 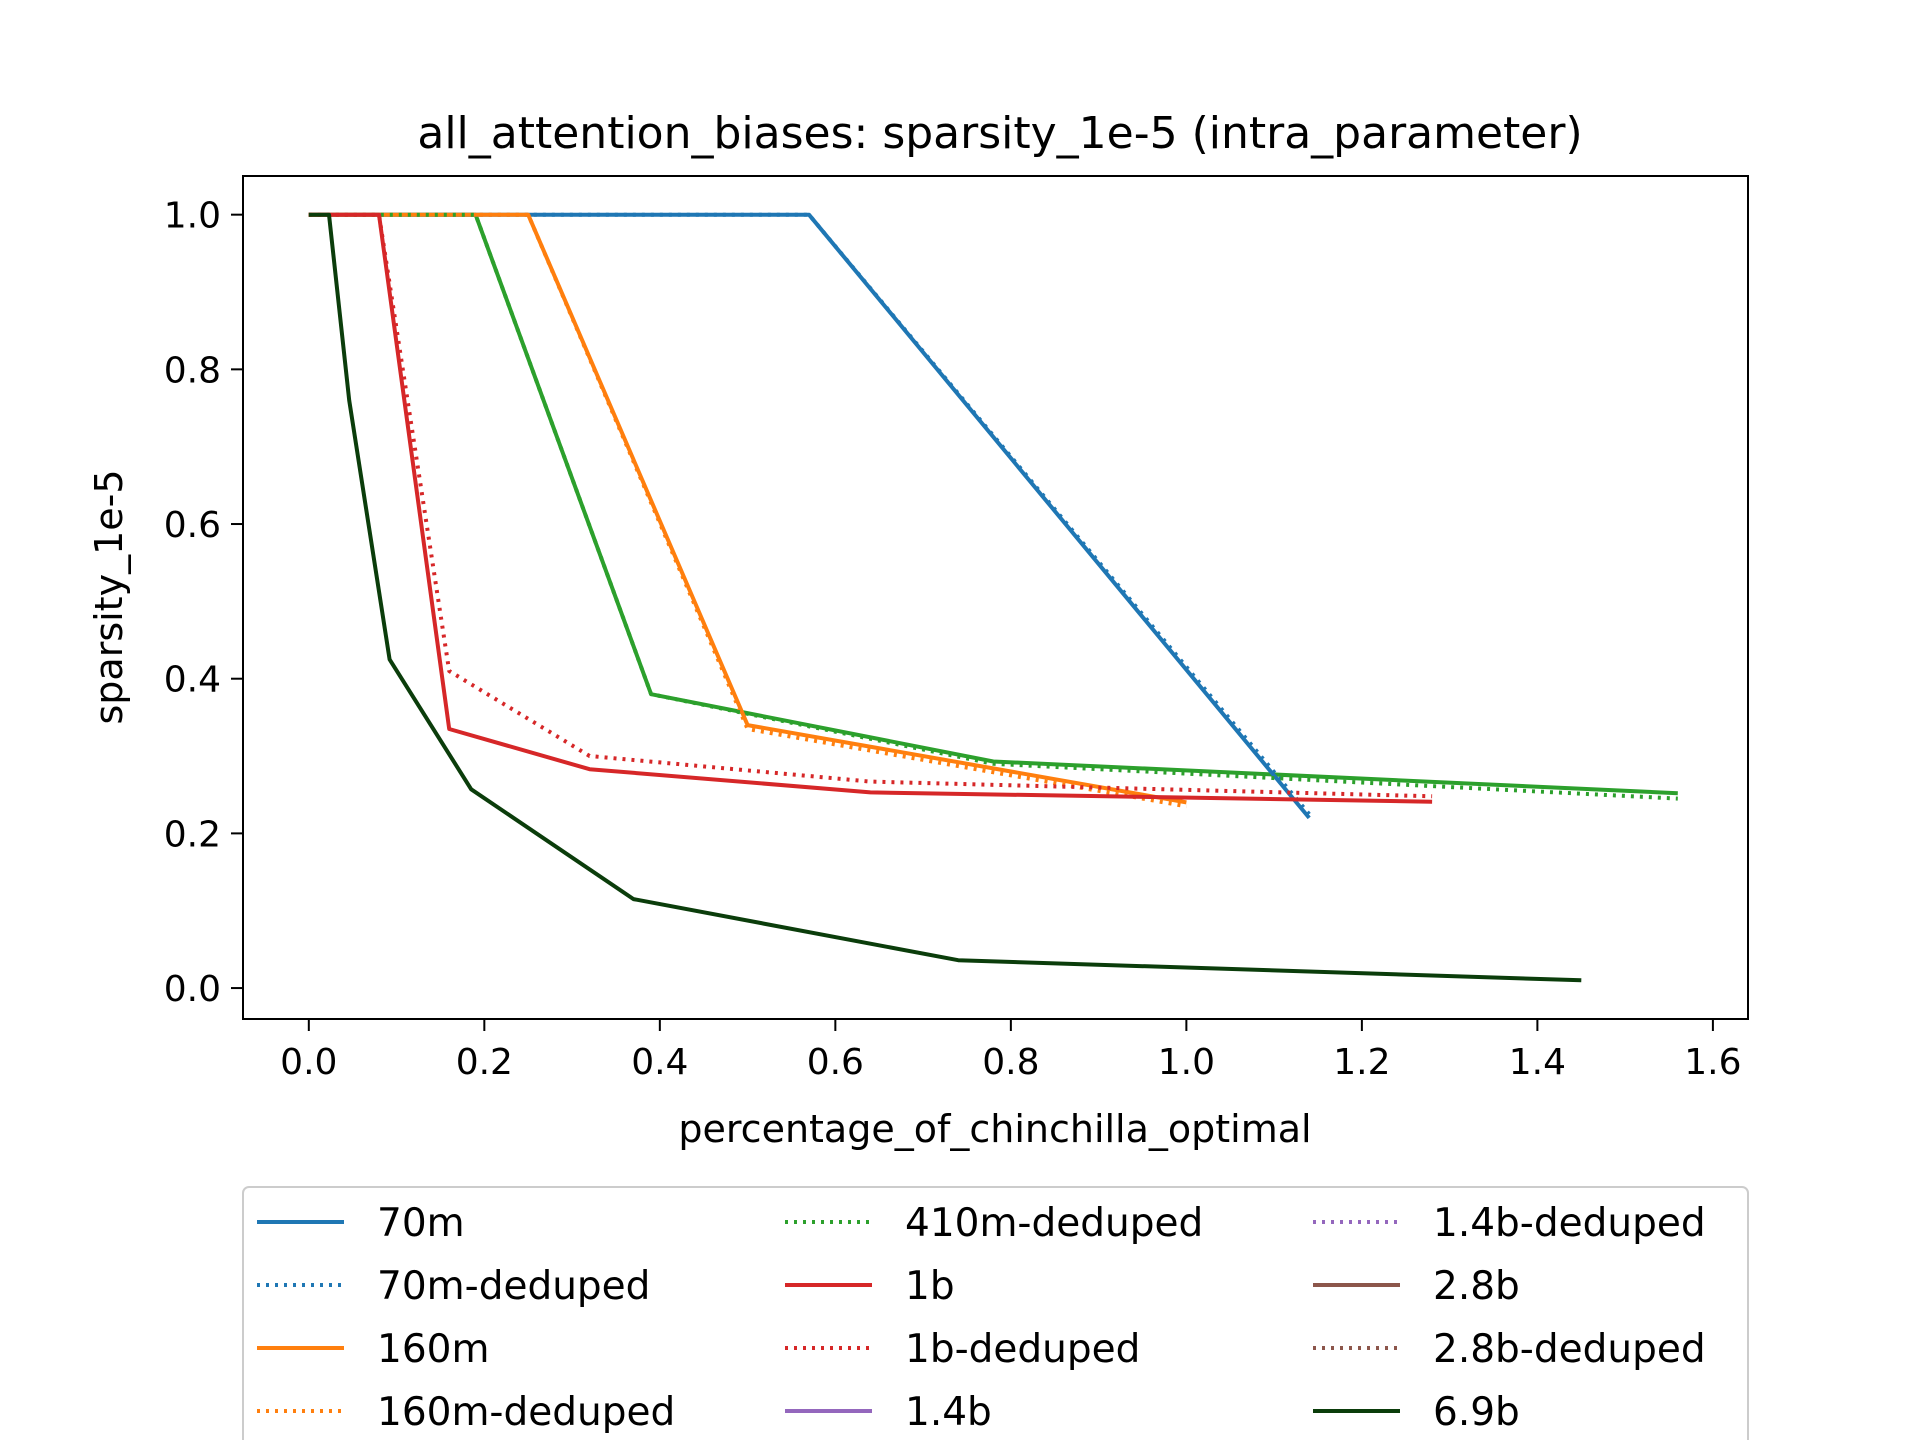 I want to click on legend-label: 2.8b-deduped, so click(x=1569, y=1349).